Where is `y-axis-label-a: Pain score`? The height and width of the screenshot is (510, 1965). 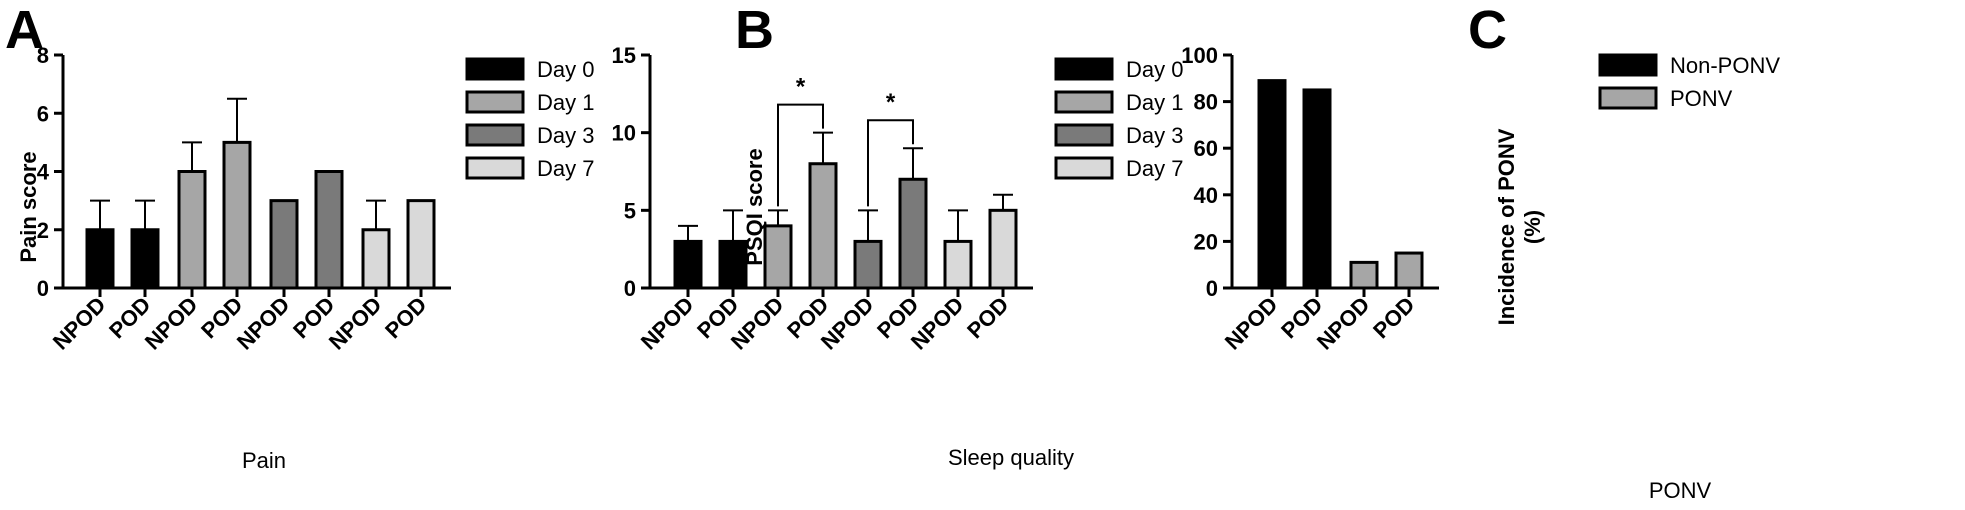
y-axis-label-a: Pain score is located at coordinates (28, 206).